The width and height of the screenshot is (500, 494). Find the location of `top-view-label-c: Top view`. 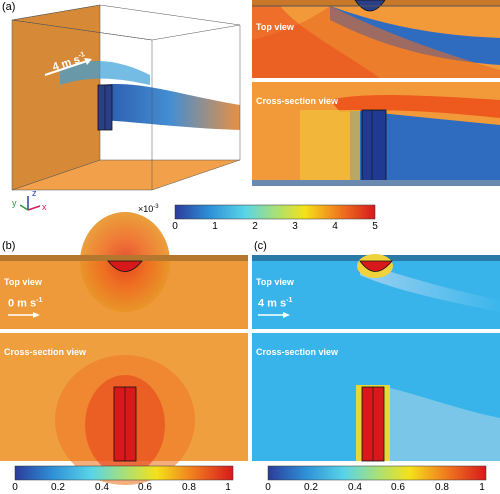

top-view-label-c: Top view is located at coordinates (275, 282).